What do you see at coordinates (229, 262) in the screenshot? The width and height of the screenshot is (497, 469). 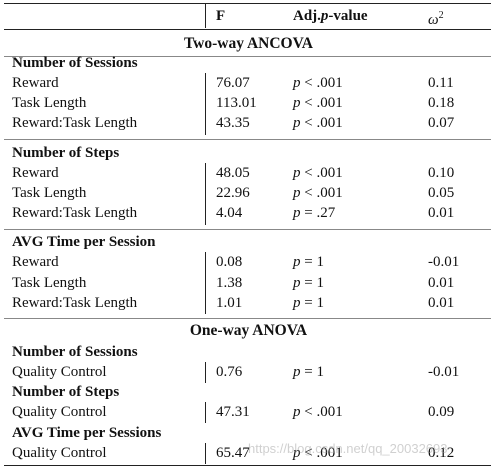 I see `f-value: 0.08` at bounding box center [229, 262].